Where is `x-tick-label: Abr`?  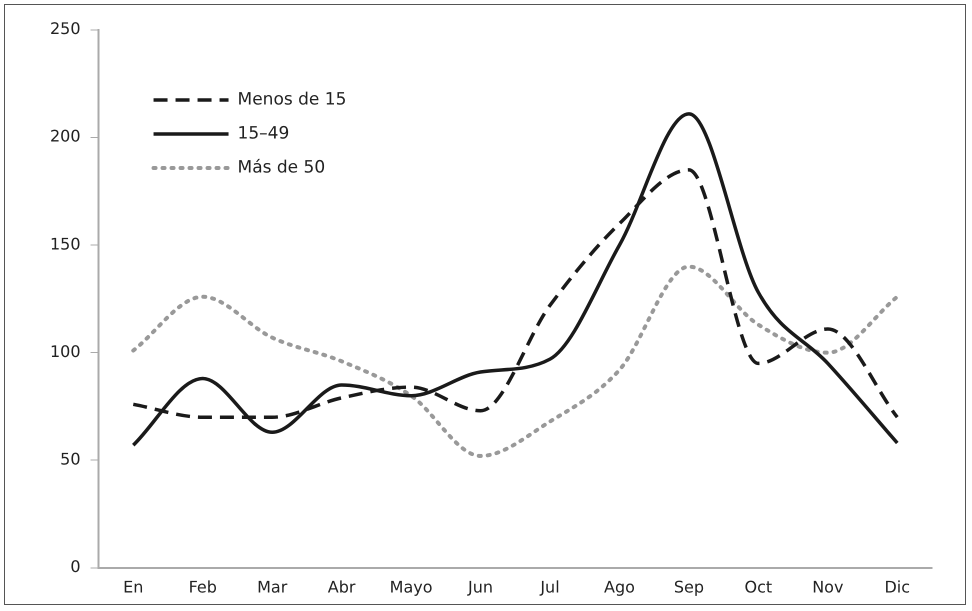 x-tick-label: Abr is located at coordinates (342, 587).